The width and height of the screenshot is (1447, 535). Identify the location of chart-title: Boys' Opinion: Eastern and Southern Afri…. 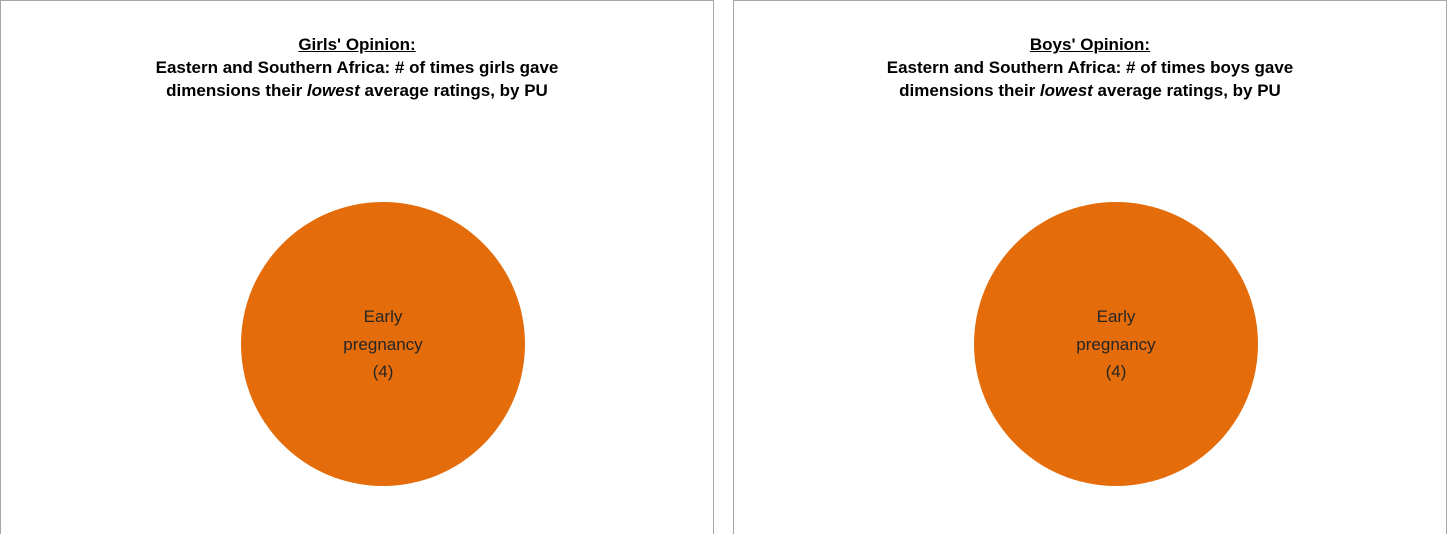
(1090, 67).